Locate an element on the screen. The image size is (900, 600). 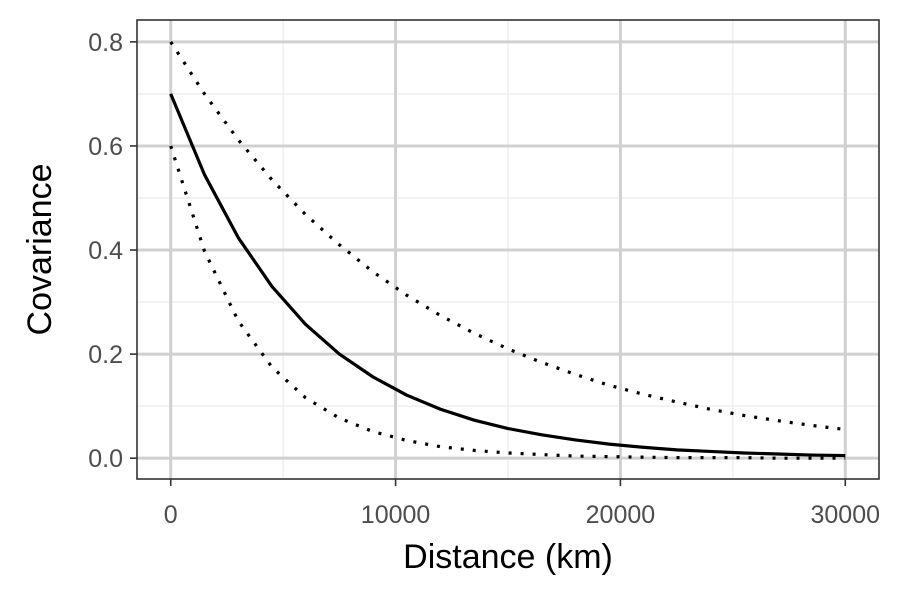
y-tick-label: 0.8 is located at coordinates (105, 43).